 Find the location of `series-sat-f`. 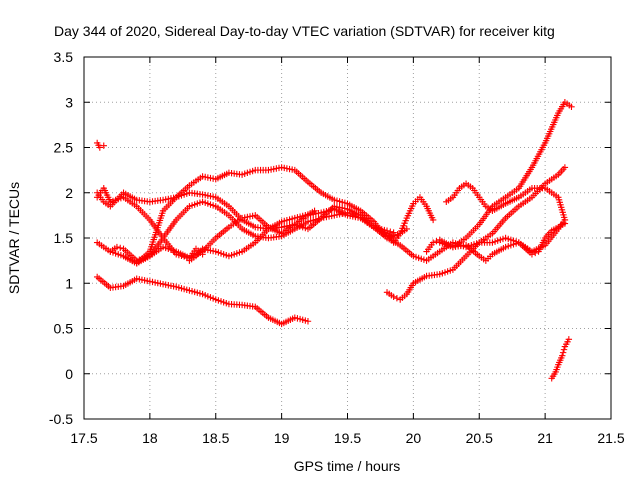

series-sat-f is located at coordinates (252, 231).